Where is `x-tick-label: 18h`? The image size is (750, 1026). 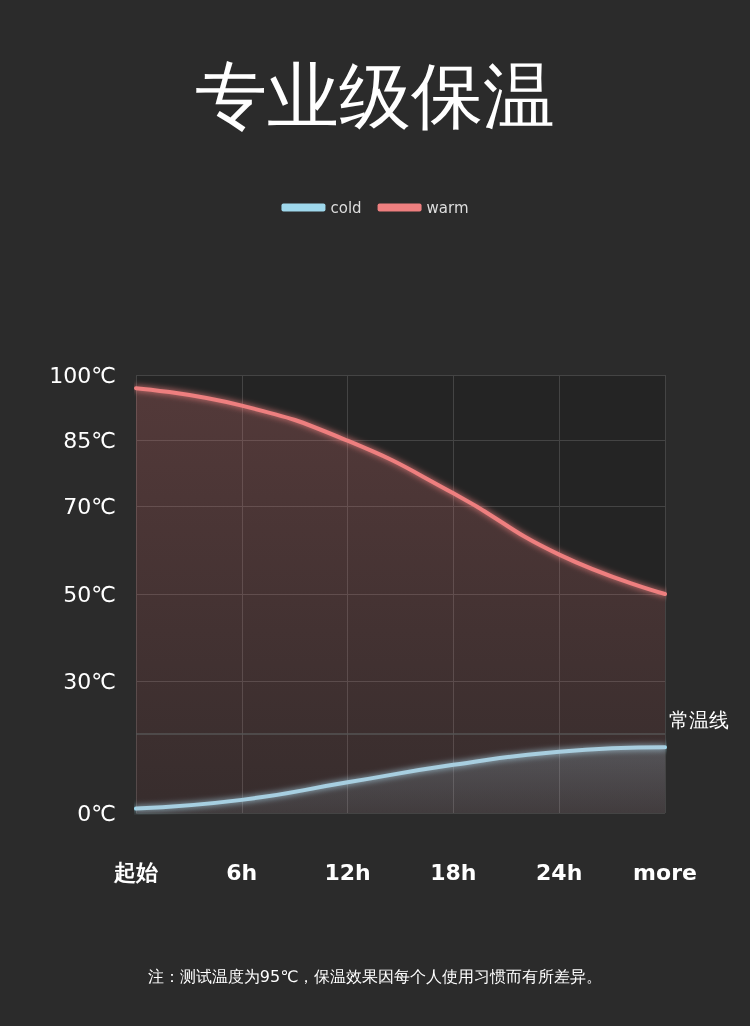
x-tick-label: 18h is located at coordinates (453, 872).